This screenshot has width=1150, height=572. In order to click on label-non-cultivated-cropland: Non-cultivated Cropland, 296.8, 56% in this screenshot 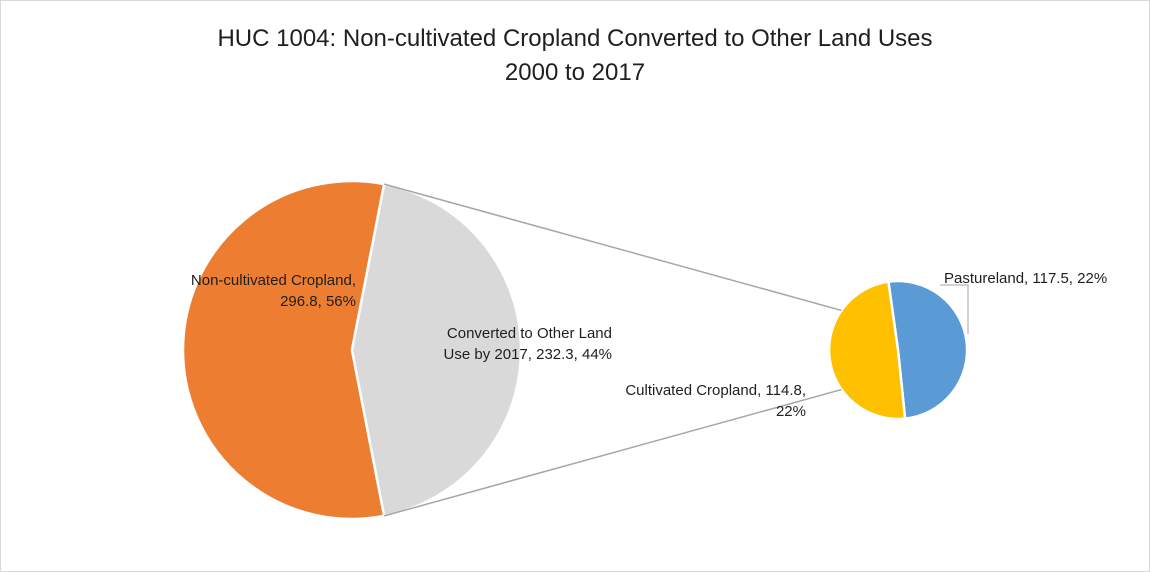, I will do `click(273, 291)`.